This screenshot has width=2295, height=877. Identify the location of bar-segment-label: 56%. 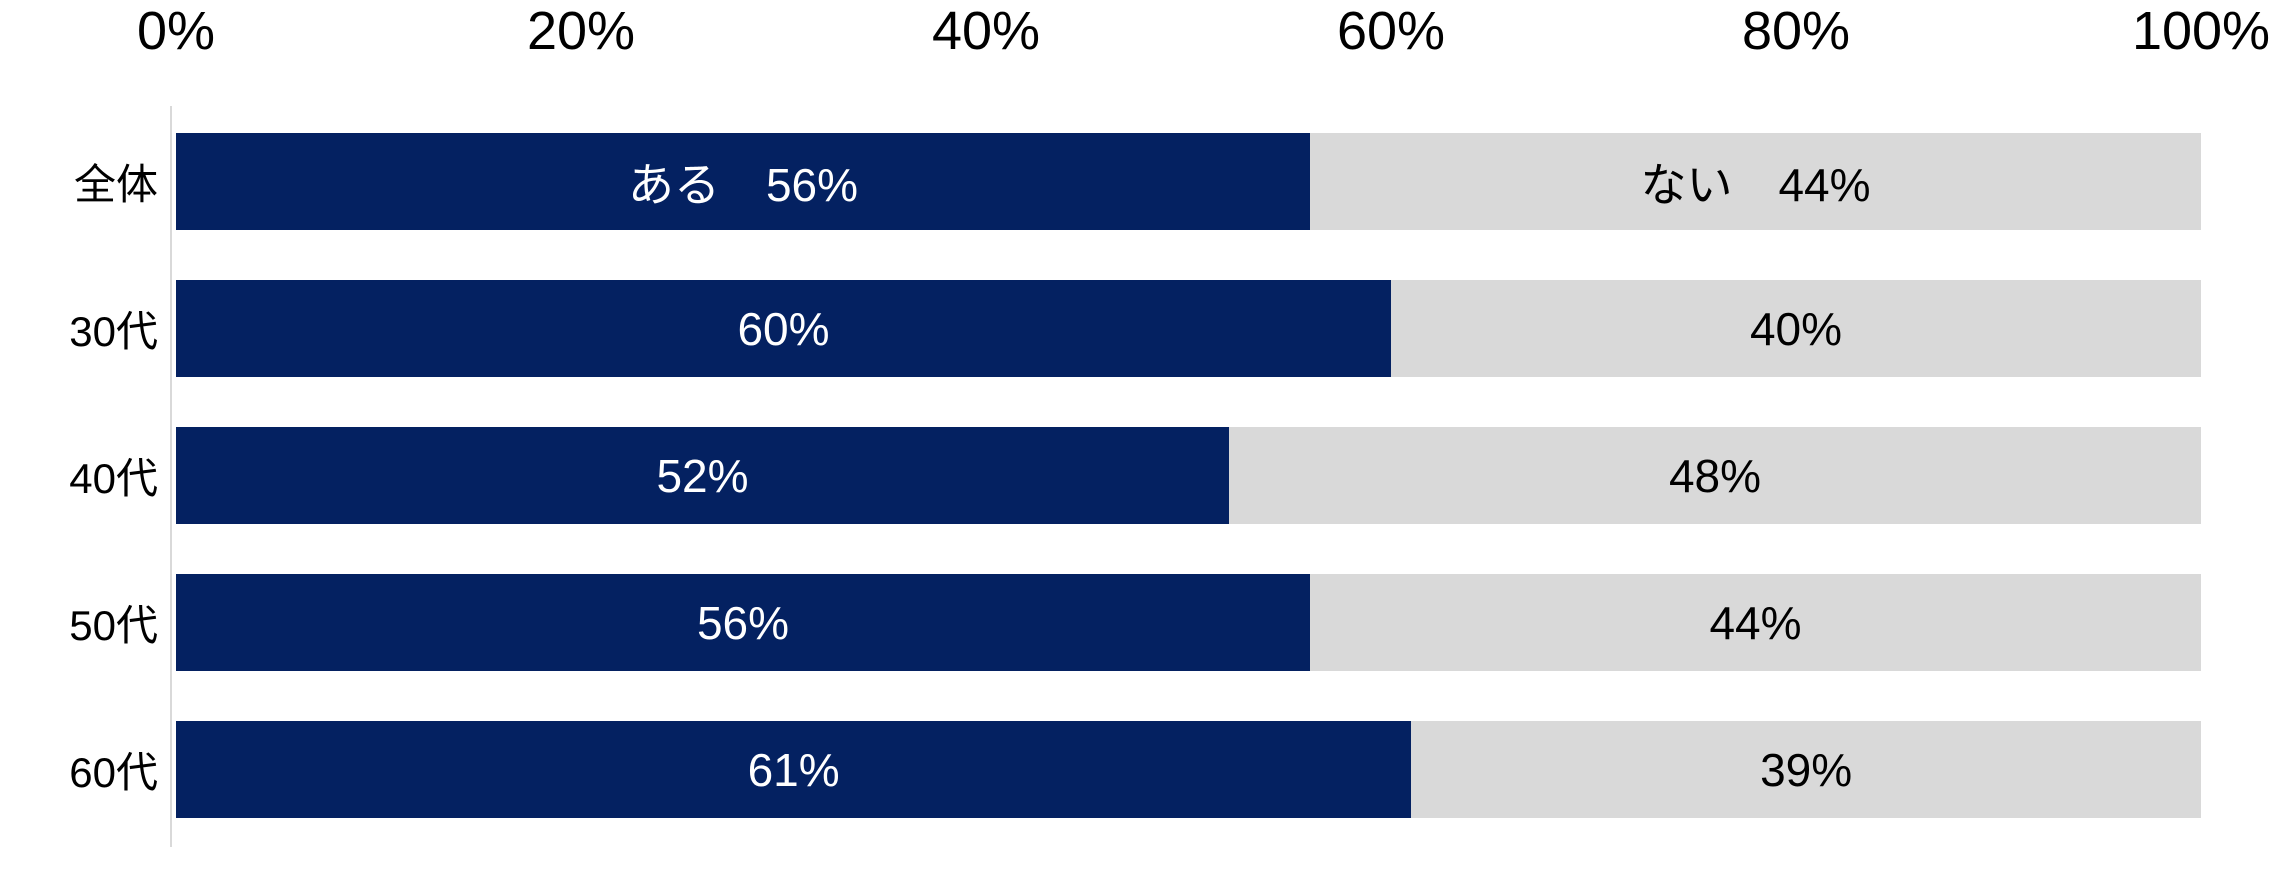
(743, 622).